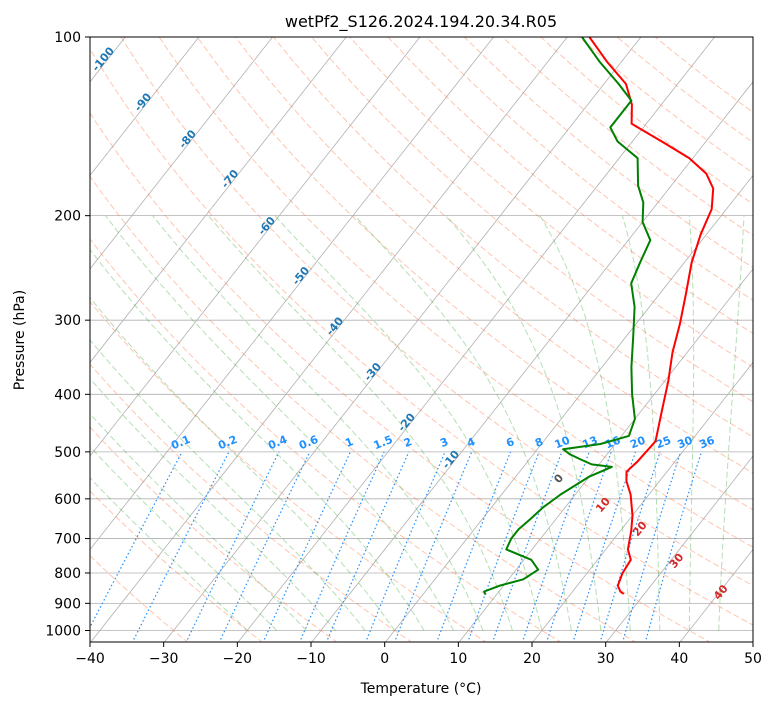  I want to click on isotherm-label: -100, so click(103, 59).